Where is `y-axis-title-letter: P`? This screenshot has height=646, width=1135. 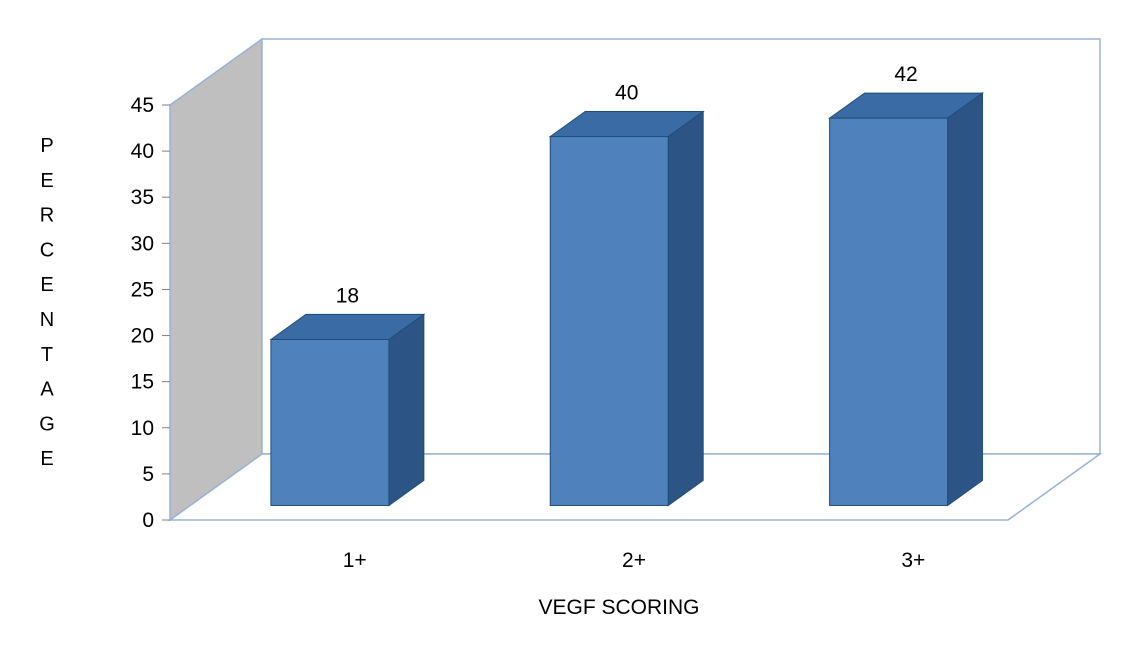 y-axis-title-letter: P is located at coordinates (46, 146).